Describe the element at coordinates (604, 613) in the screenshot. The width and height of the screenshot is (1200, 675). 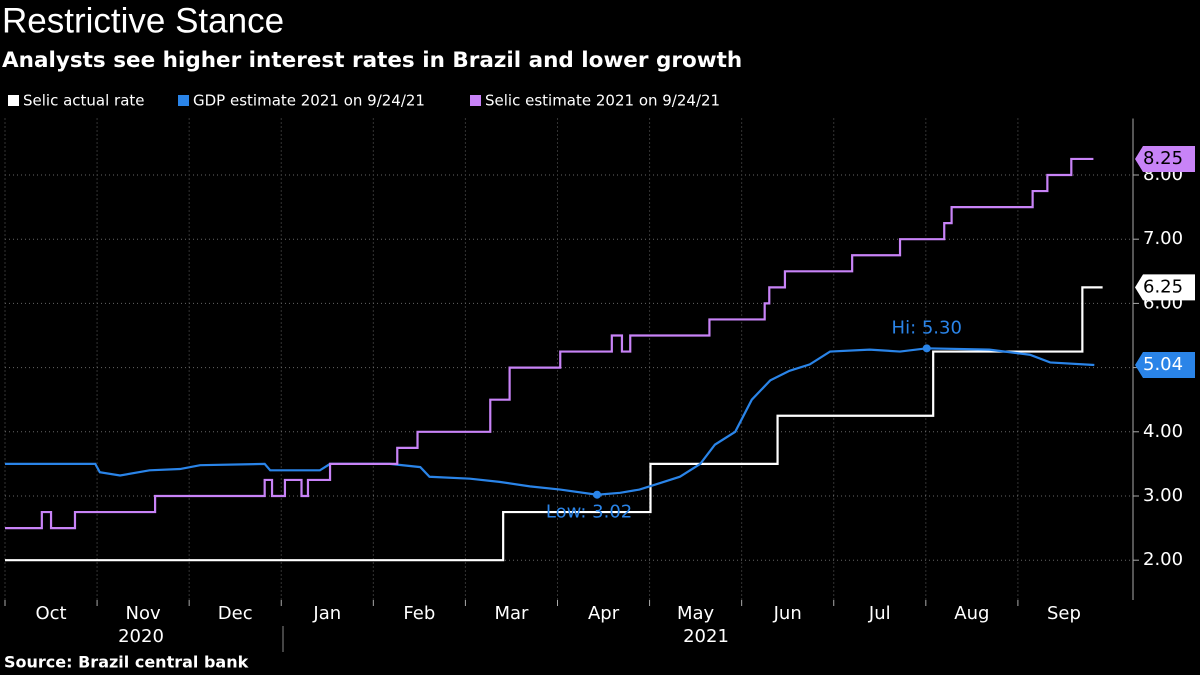
I see `x-tick-label: Apr` at that location.